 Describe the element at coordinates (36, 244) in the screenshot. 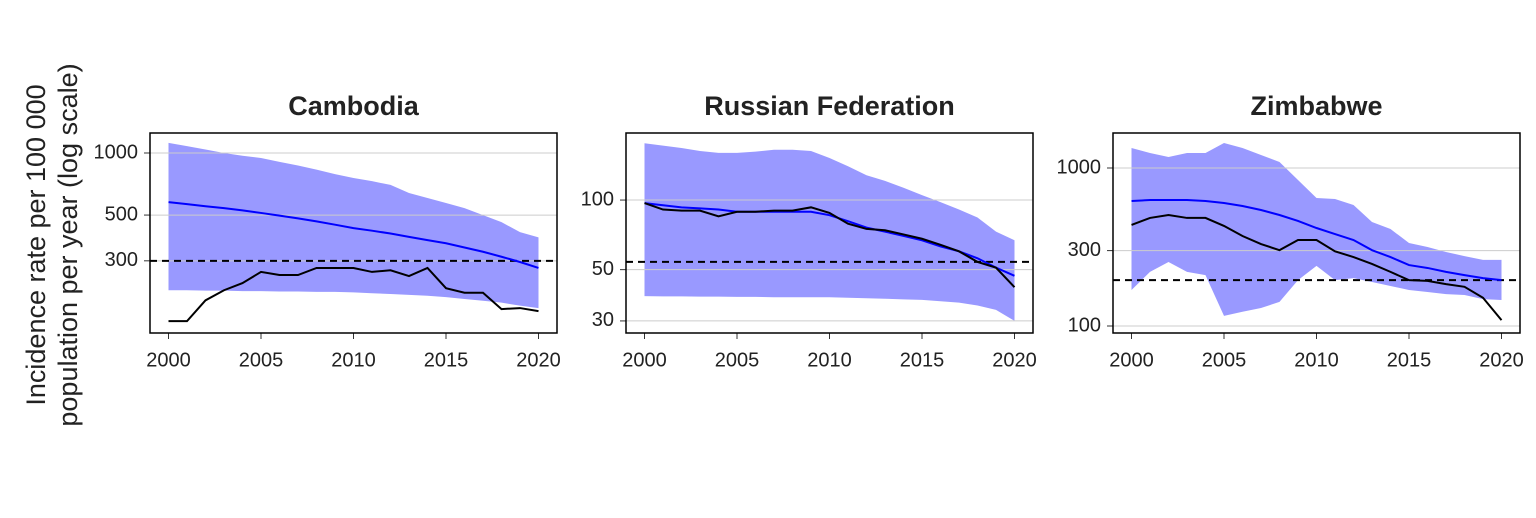

I see `y-axis-label: Incidence rate per 100 000` at that location.